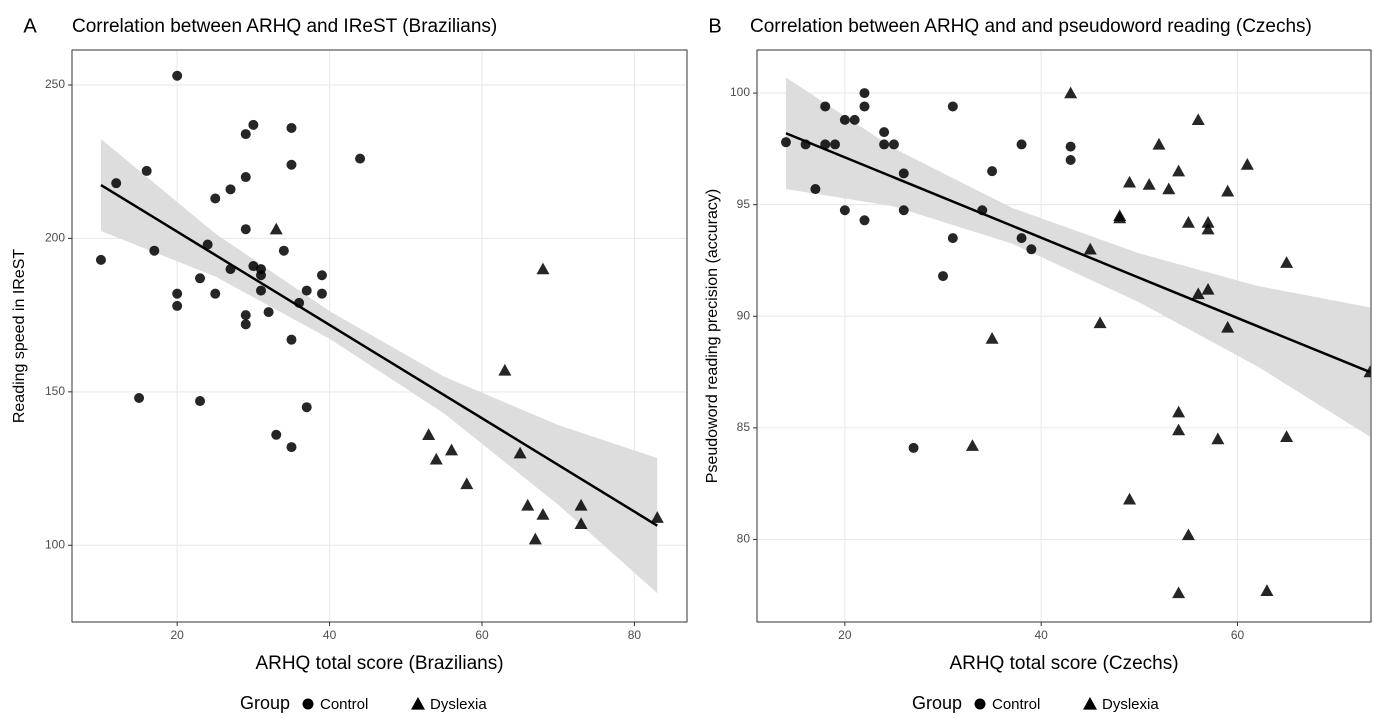  What do you see at coordinates (635, 635) in the screenshot?
I see `x-tick-label: 80` at bounding box center [635, 635].